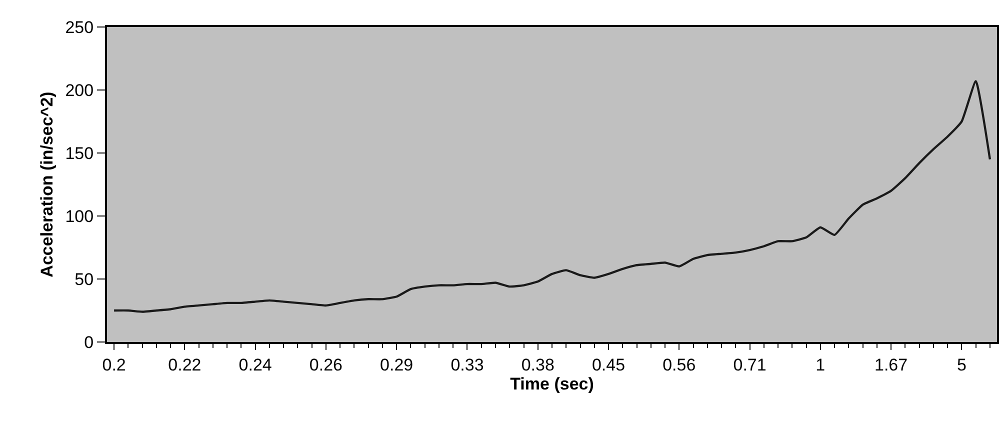 This screenshot has width=999, height=428. I want to click on y-tick-label: 100, so click(79, 216).